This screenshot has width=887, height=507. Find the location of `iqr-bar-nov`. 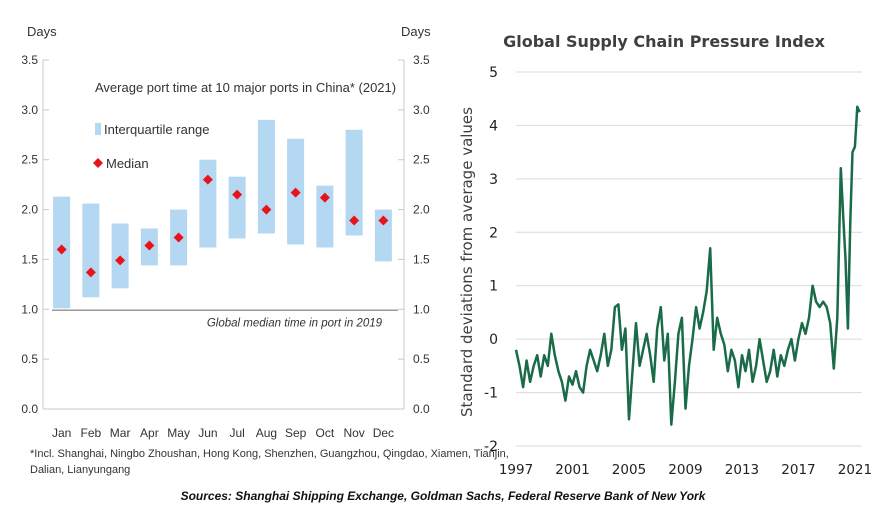

iqr-bar-nov is located at coordinates (354, 182).